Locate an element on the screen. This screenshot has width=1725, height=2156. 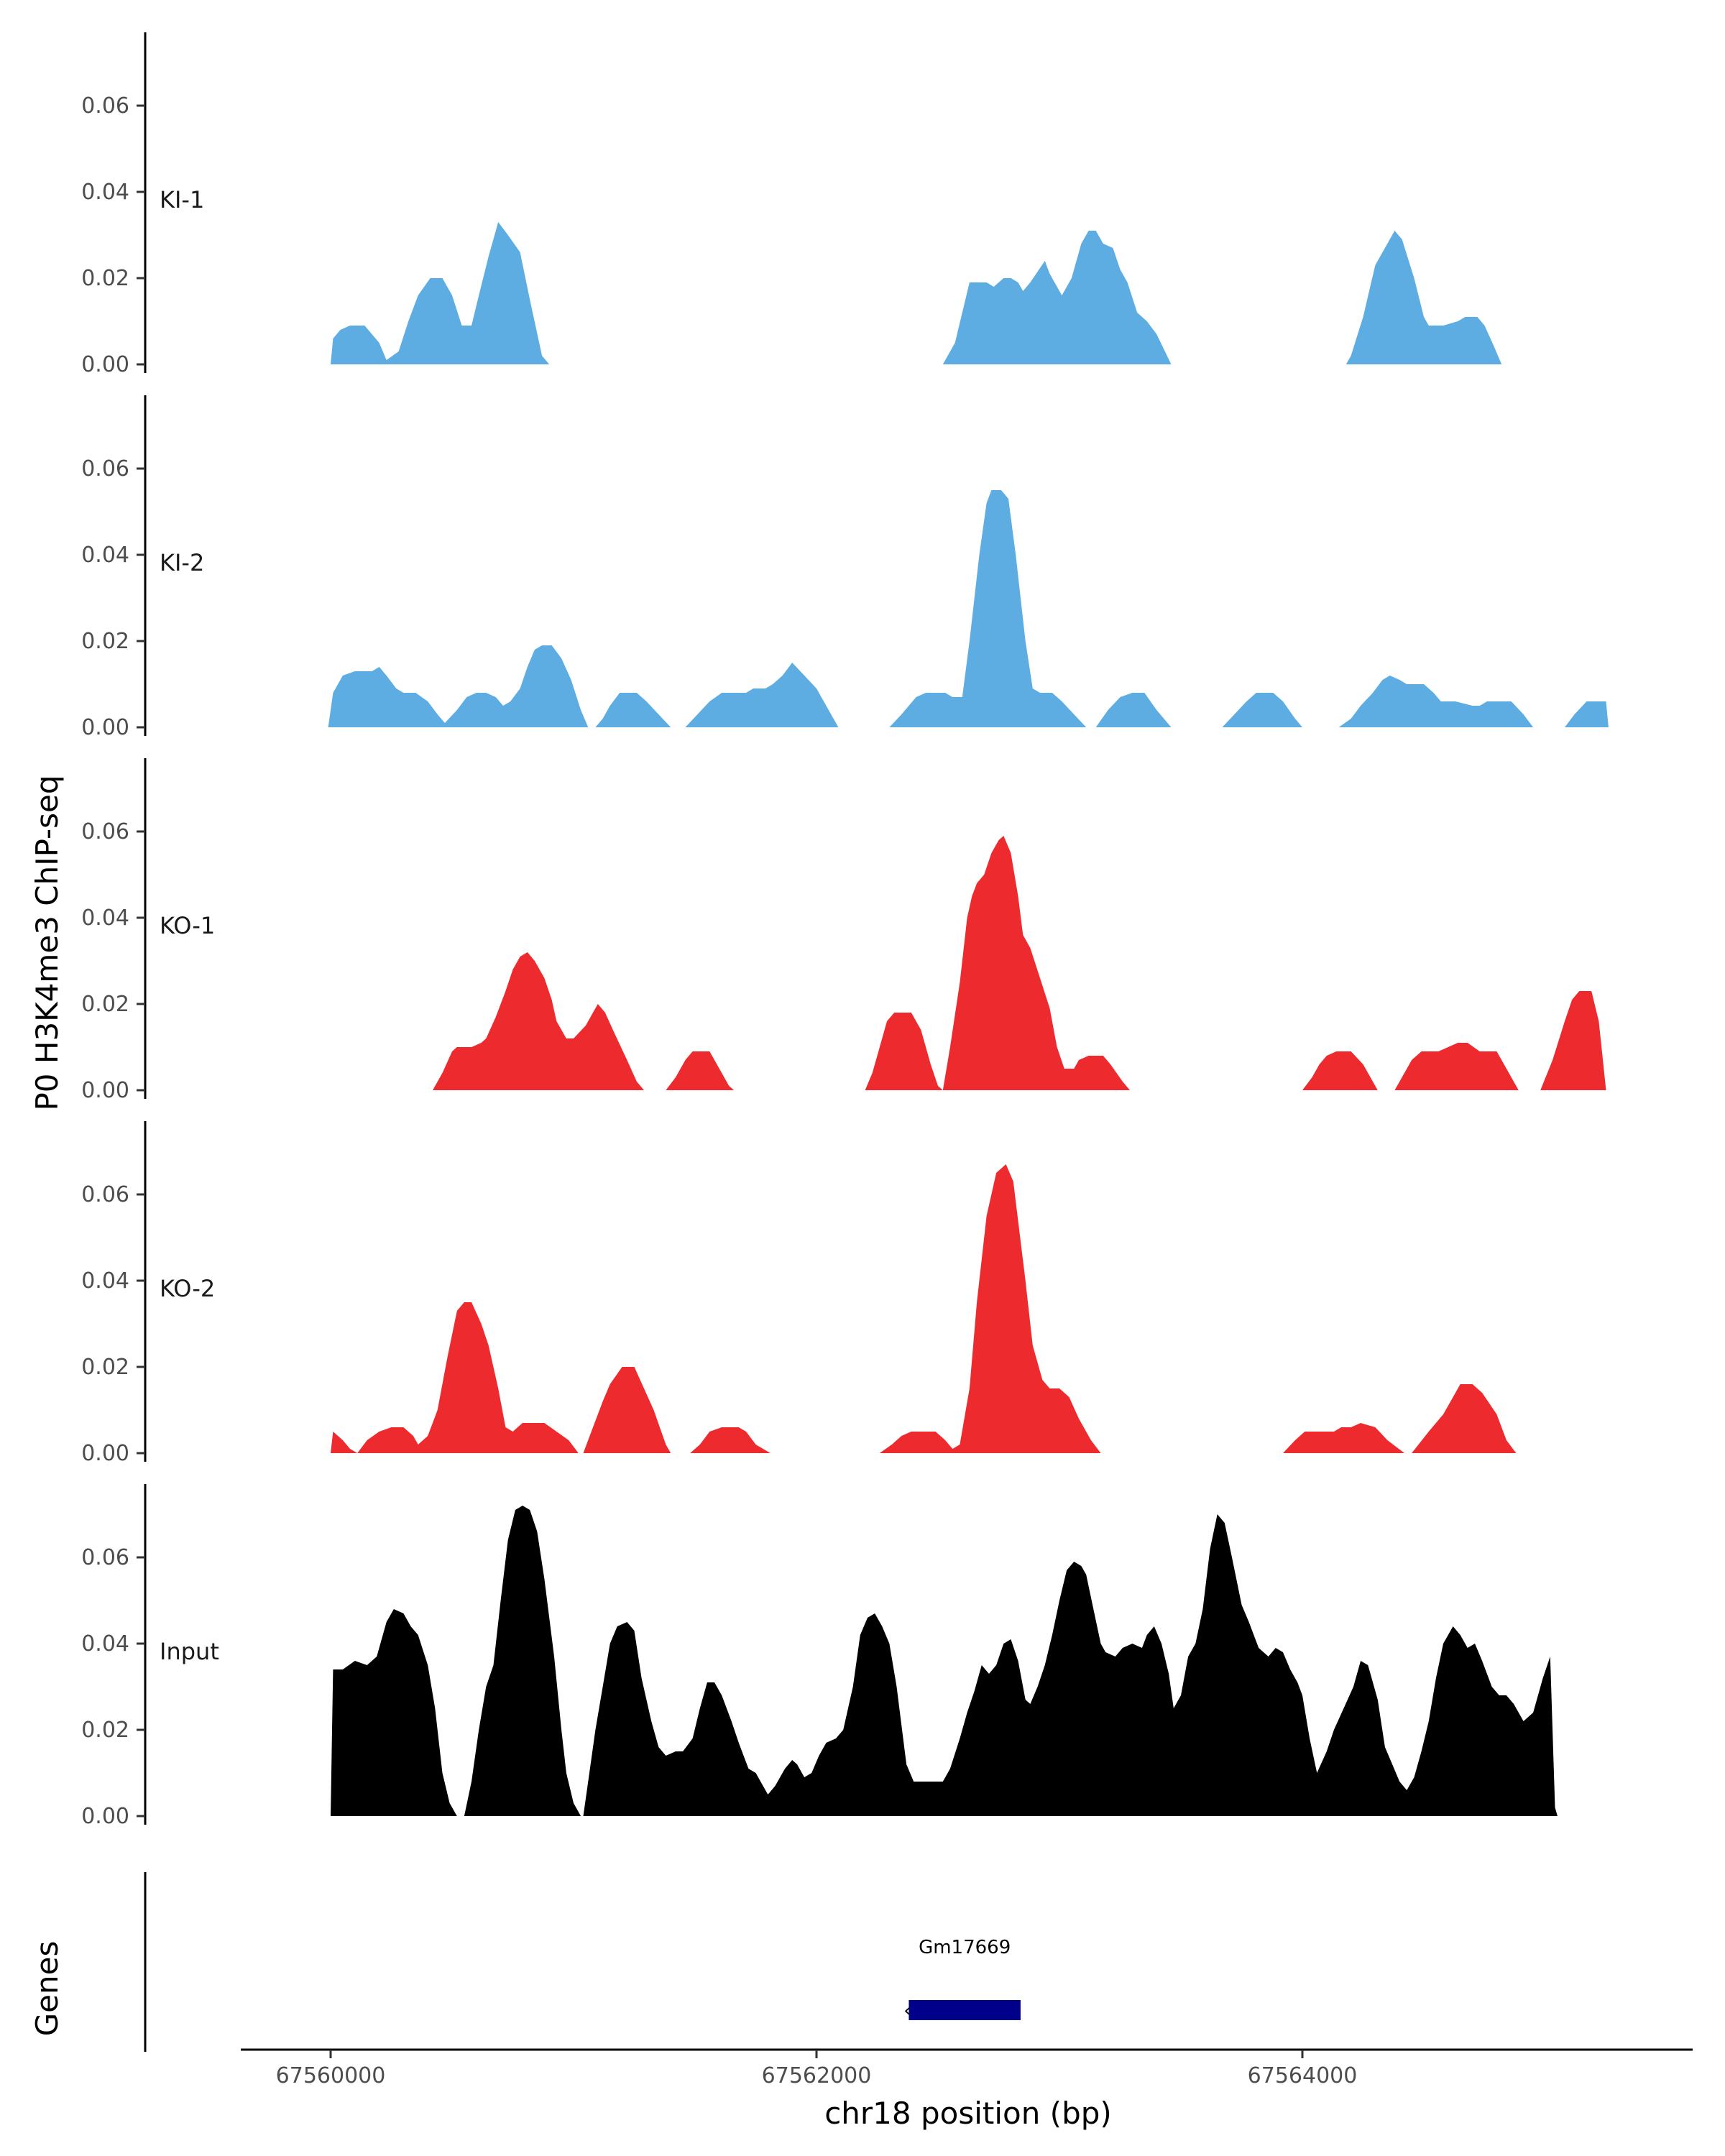
gene-label: Gm17669 is located at coordinates (965, 1947).